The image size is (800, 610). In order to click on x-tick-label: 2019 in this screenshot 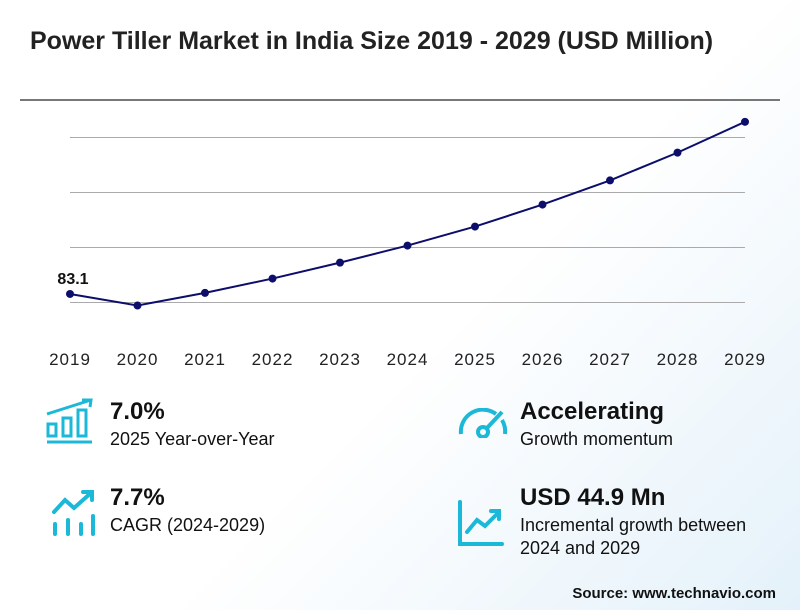, I will do `click(70, 359)`.